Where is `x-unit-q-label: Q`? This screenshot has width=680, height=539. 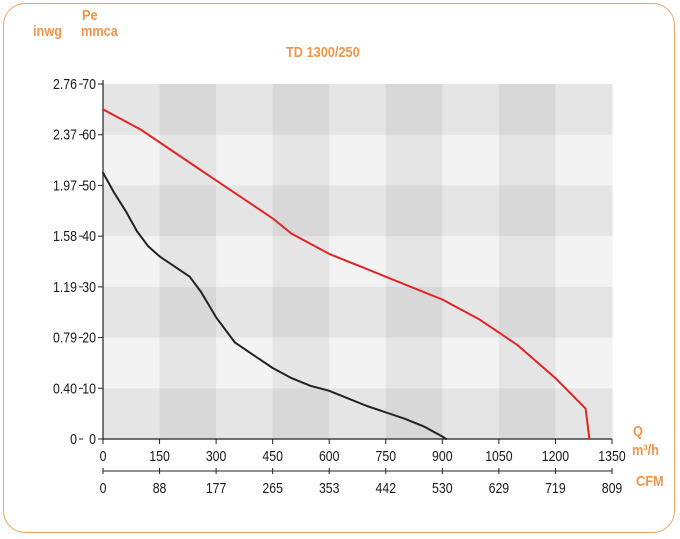
x-unit-q-label: Q is located at coordinates (638, 431).